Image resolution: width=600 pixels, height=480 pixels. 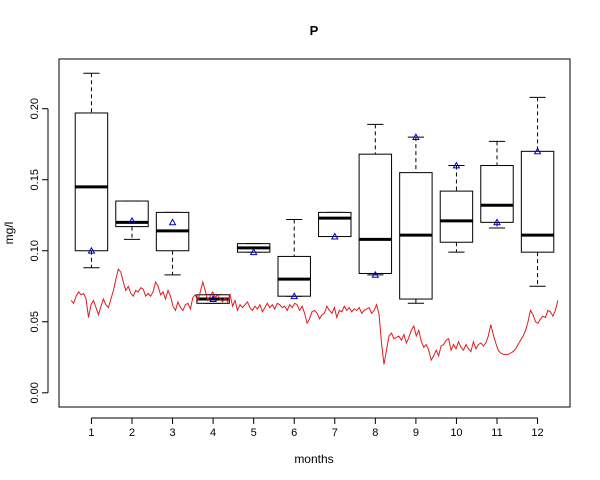 I want to click on x-tick-label: 10, so click(x=456, y=433).